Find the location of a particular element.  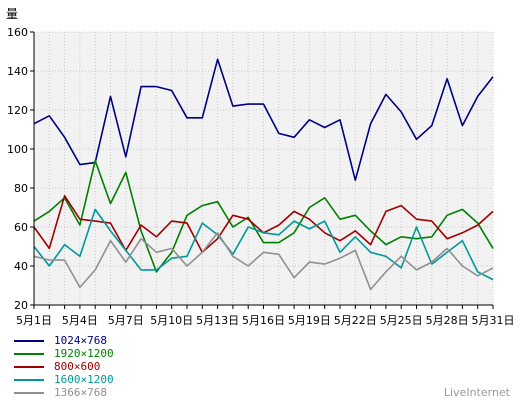

y-tick-label: 160 is located at coordinates (17, 32).